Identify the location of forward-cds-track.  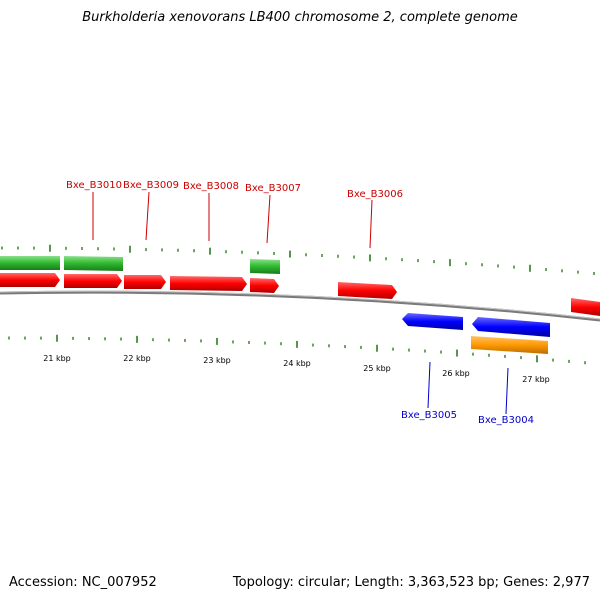
(300, 294).